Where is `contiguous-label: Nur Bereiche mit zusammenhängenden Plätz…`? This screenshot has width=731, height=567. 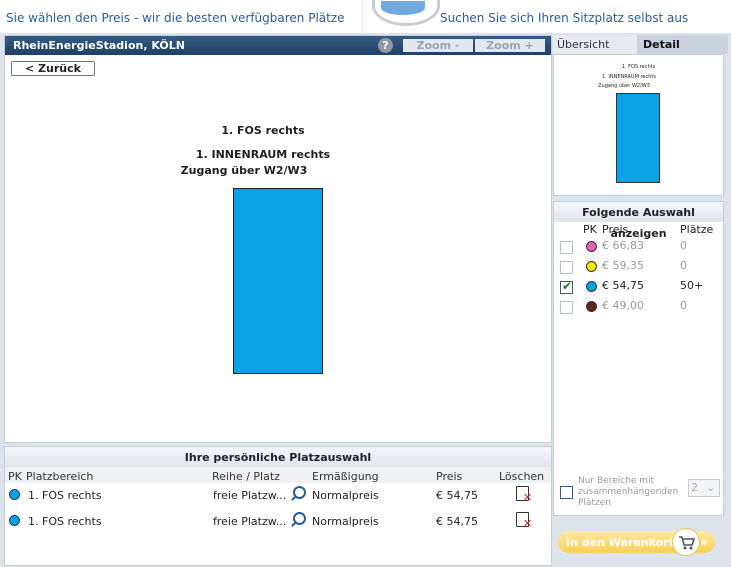
contiguous-label: Nur Bereiche mit zusammenhängenden Plätz… is located at coordinates (628, 492).